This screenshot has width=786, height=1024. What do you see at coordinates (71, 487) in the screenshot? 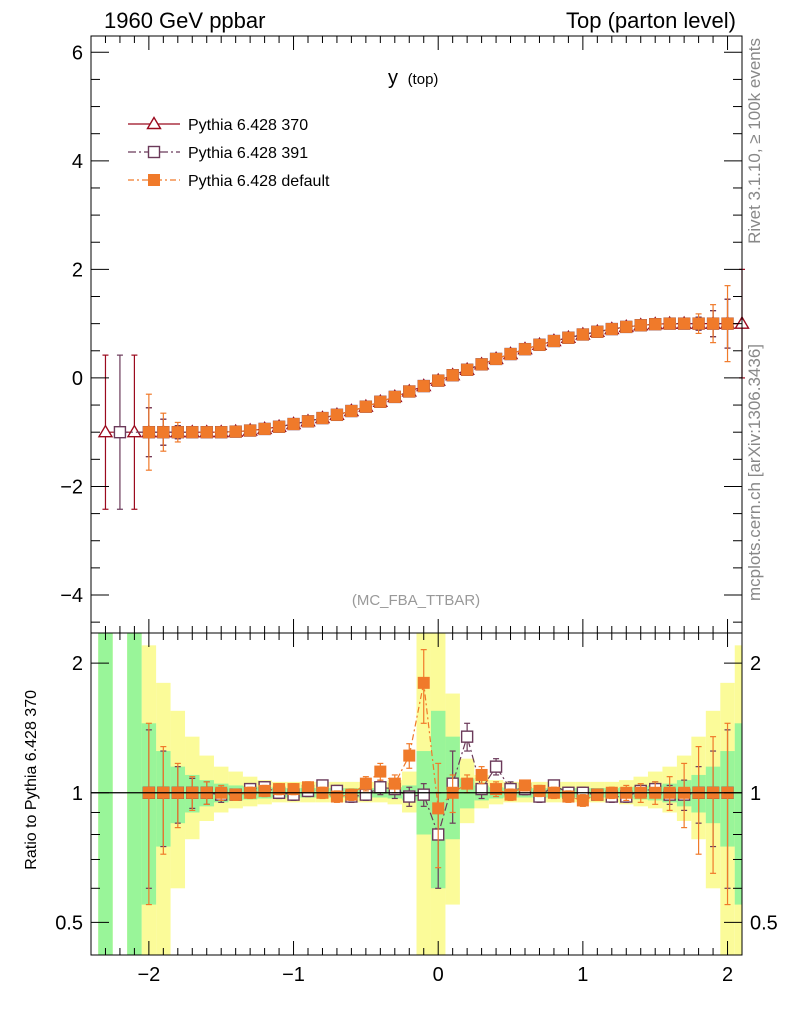
I see `main-y-tick-label: −2` at bounding box center [71, 487].